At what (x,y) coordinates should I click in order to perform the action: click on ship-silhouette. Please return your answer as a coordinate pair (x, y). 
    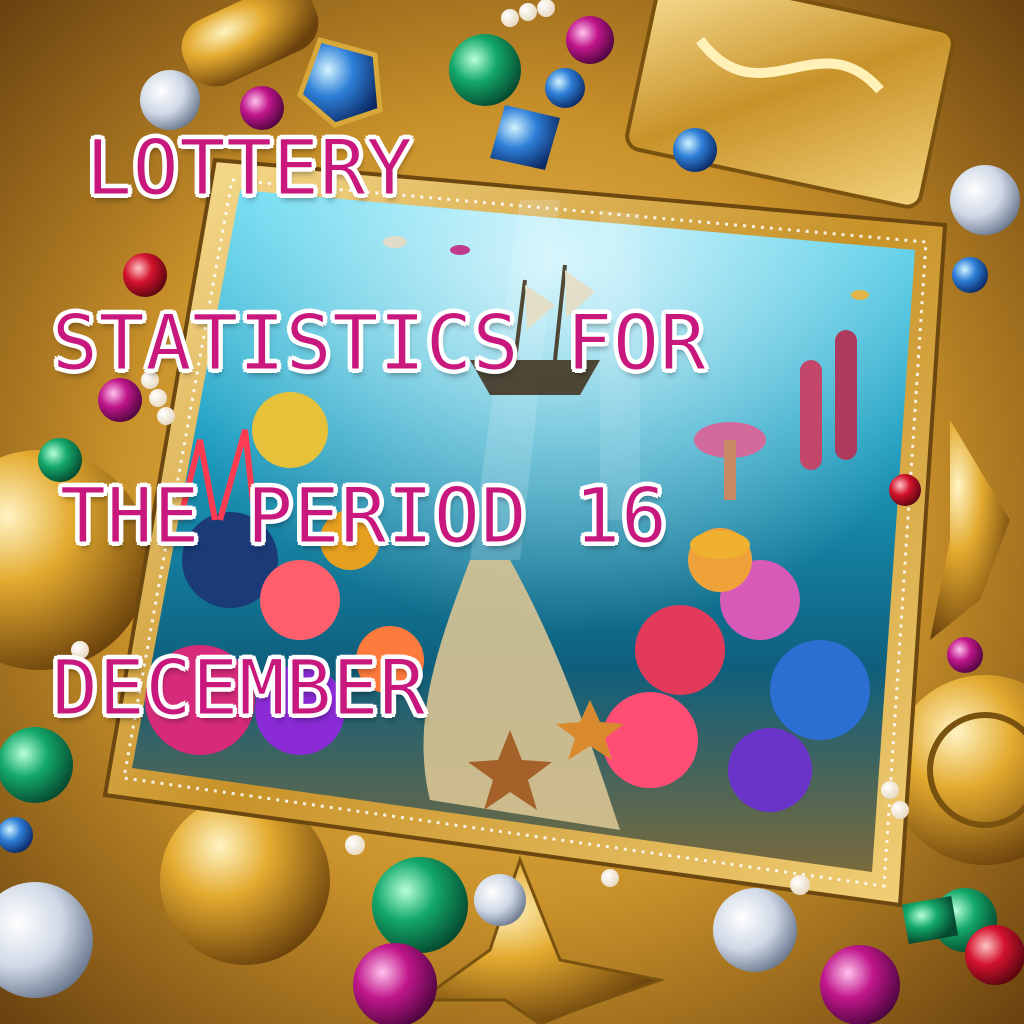
    Looking at the image, I should click on (535, 329).